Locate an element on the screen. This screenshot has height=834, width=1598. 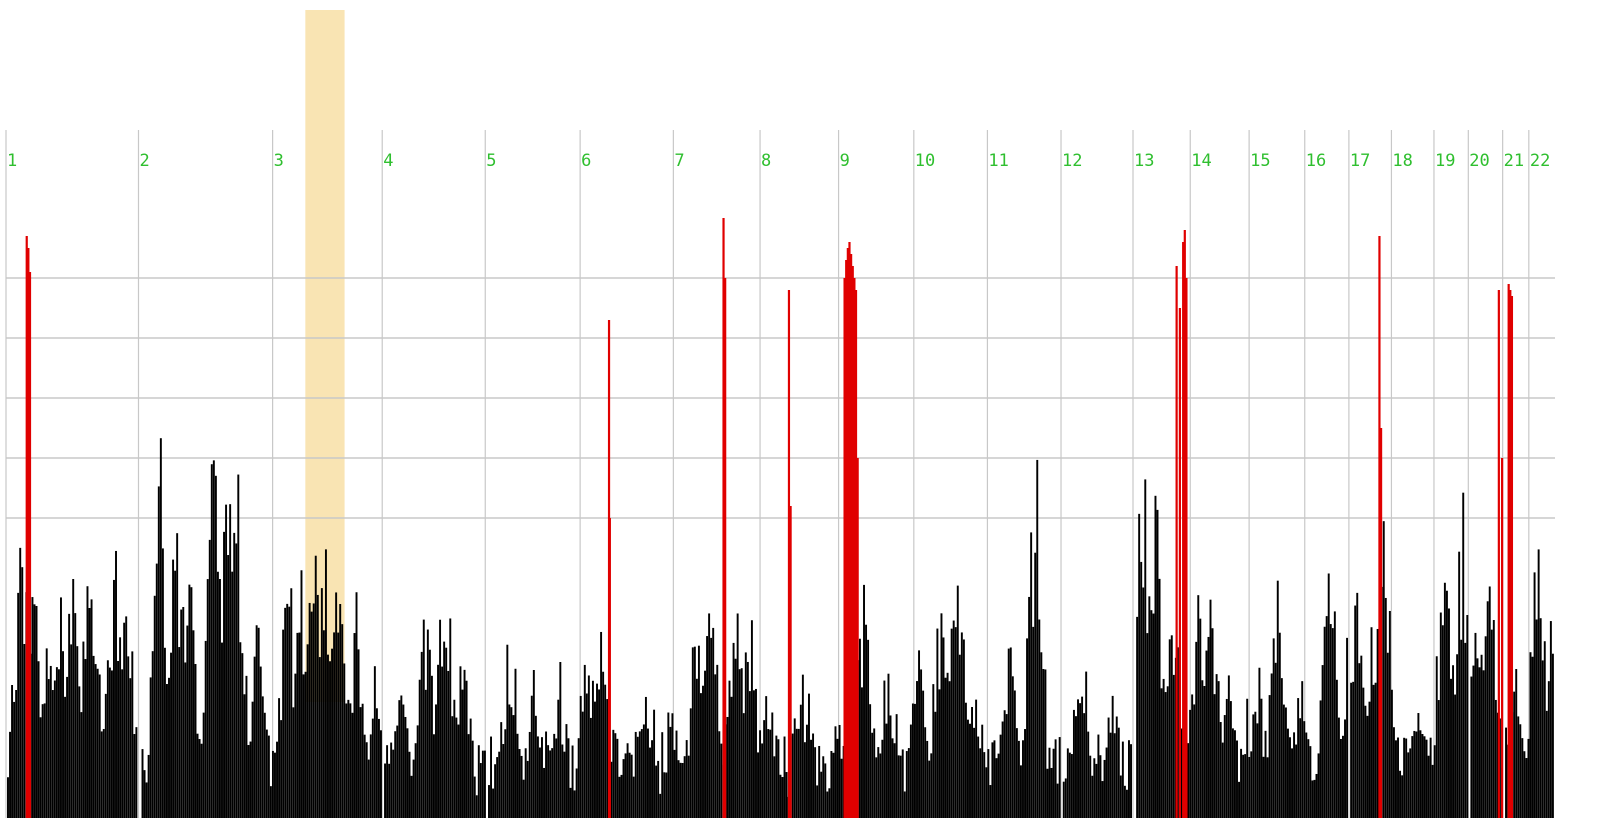
chromosome-label: 5 is located at coordinates (491, 161).